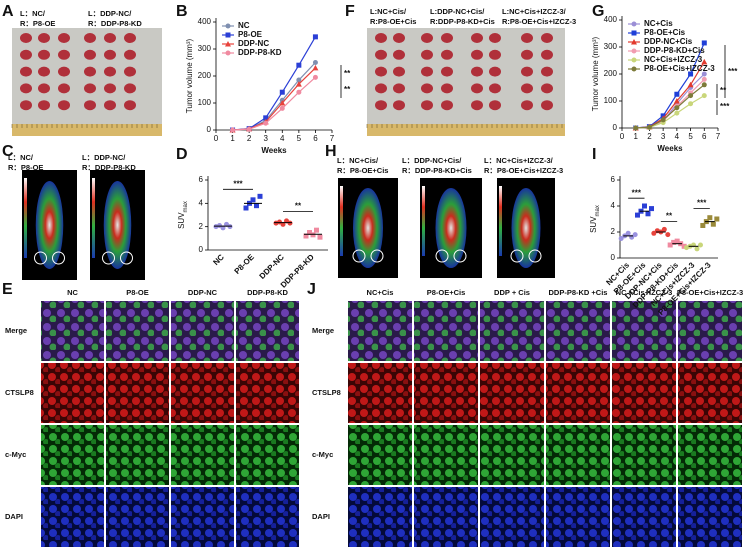  I want to click on column-label: P8-OE+Cis, so click(446, 292).